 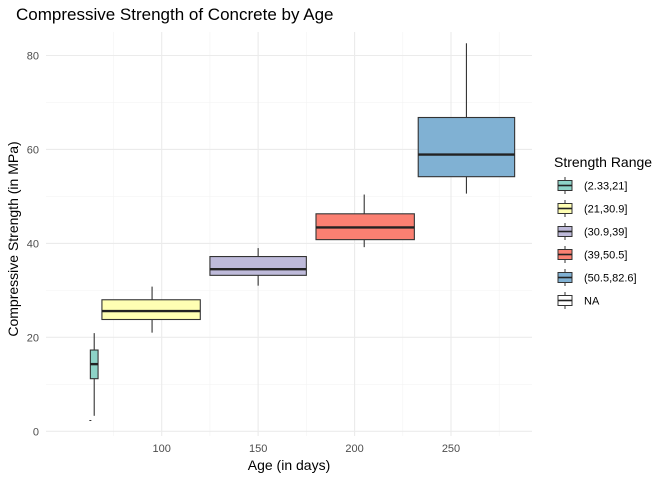 What do you see at coordinates (33, 338) in the screenshot?
I see `y-tick-label: 20` at bounding box center [33, 338].